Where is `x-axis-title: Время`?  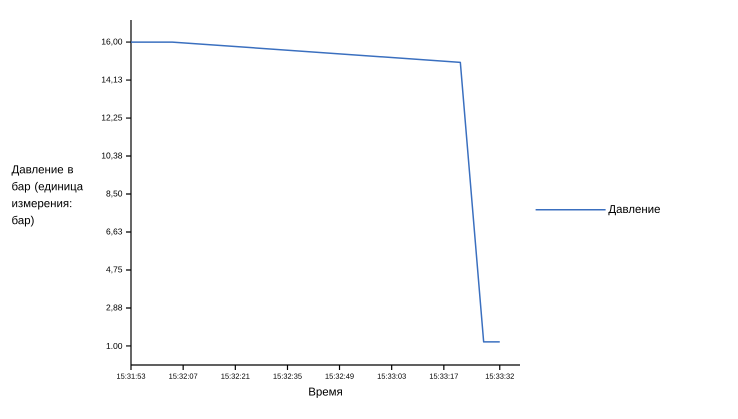 x-axis-title: Время is located at coordinates (325, 393).